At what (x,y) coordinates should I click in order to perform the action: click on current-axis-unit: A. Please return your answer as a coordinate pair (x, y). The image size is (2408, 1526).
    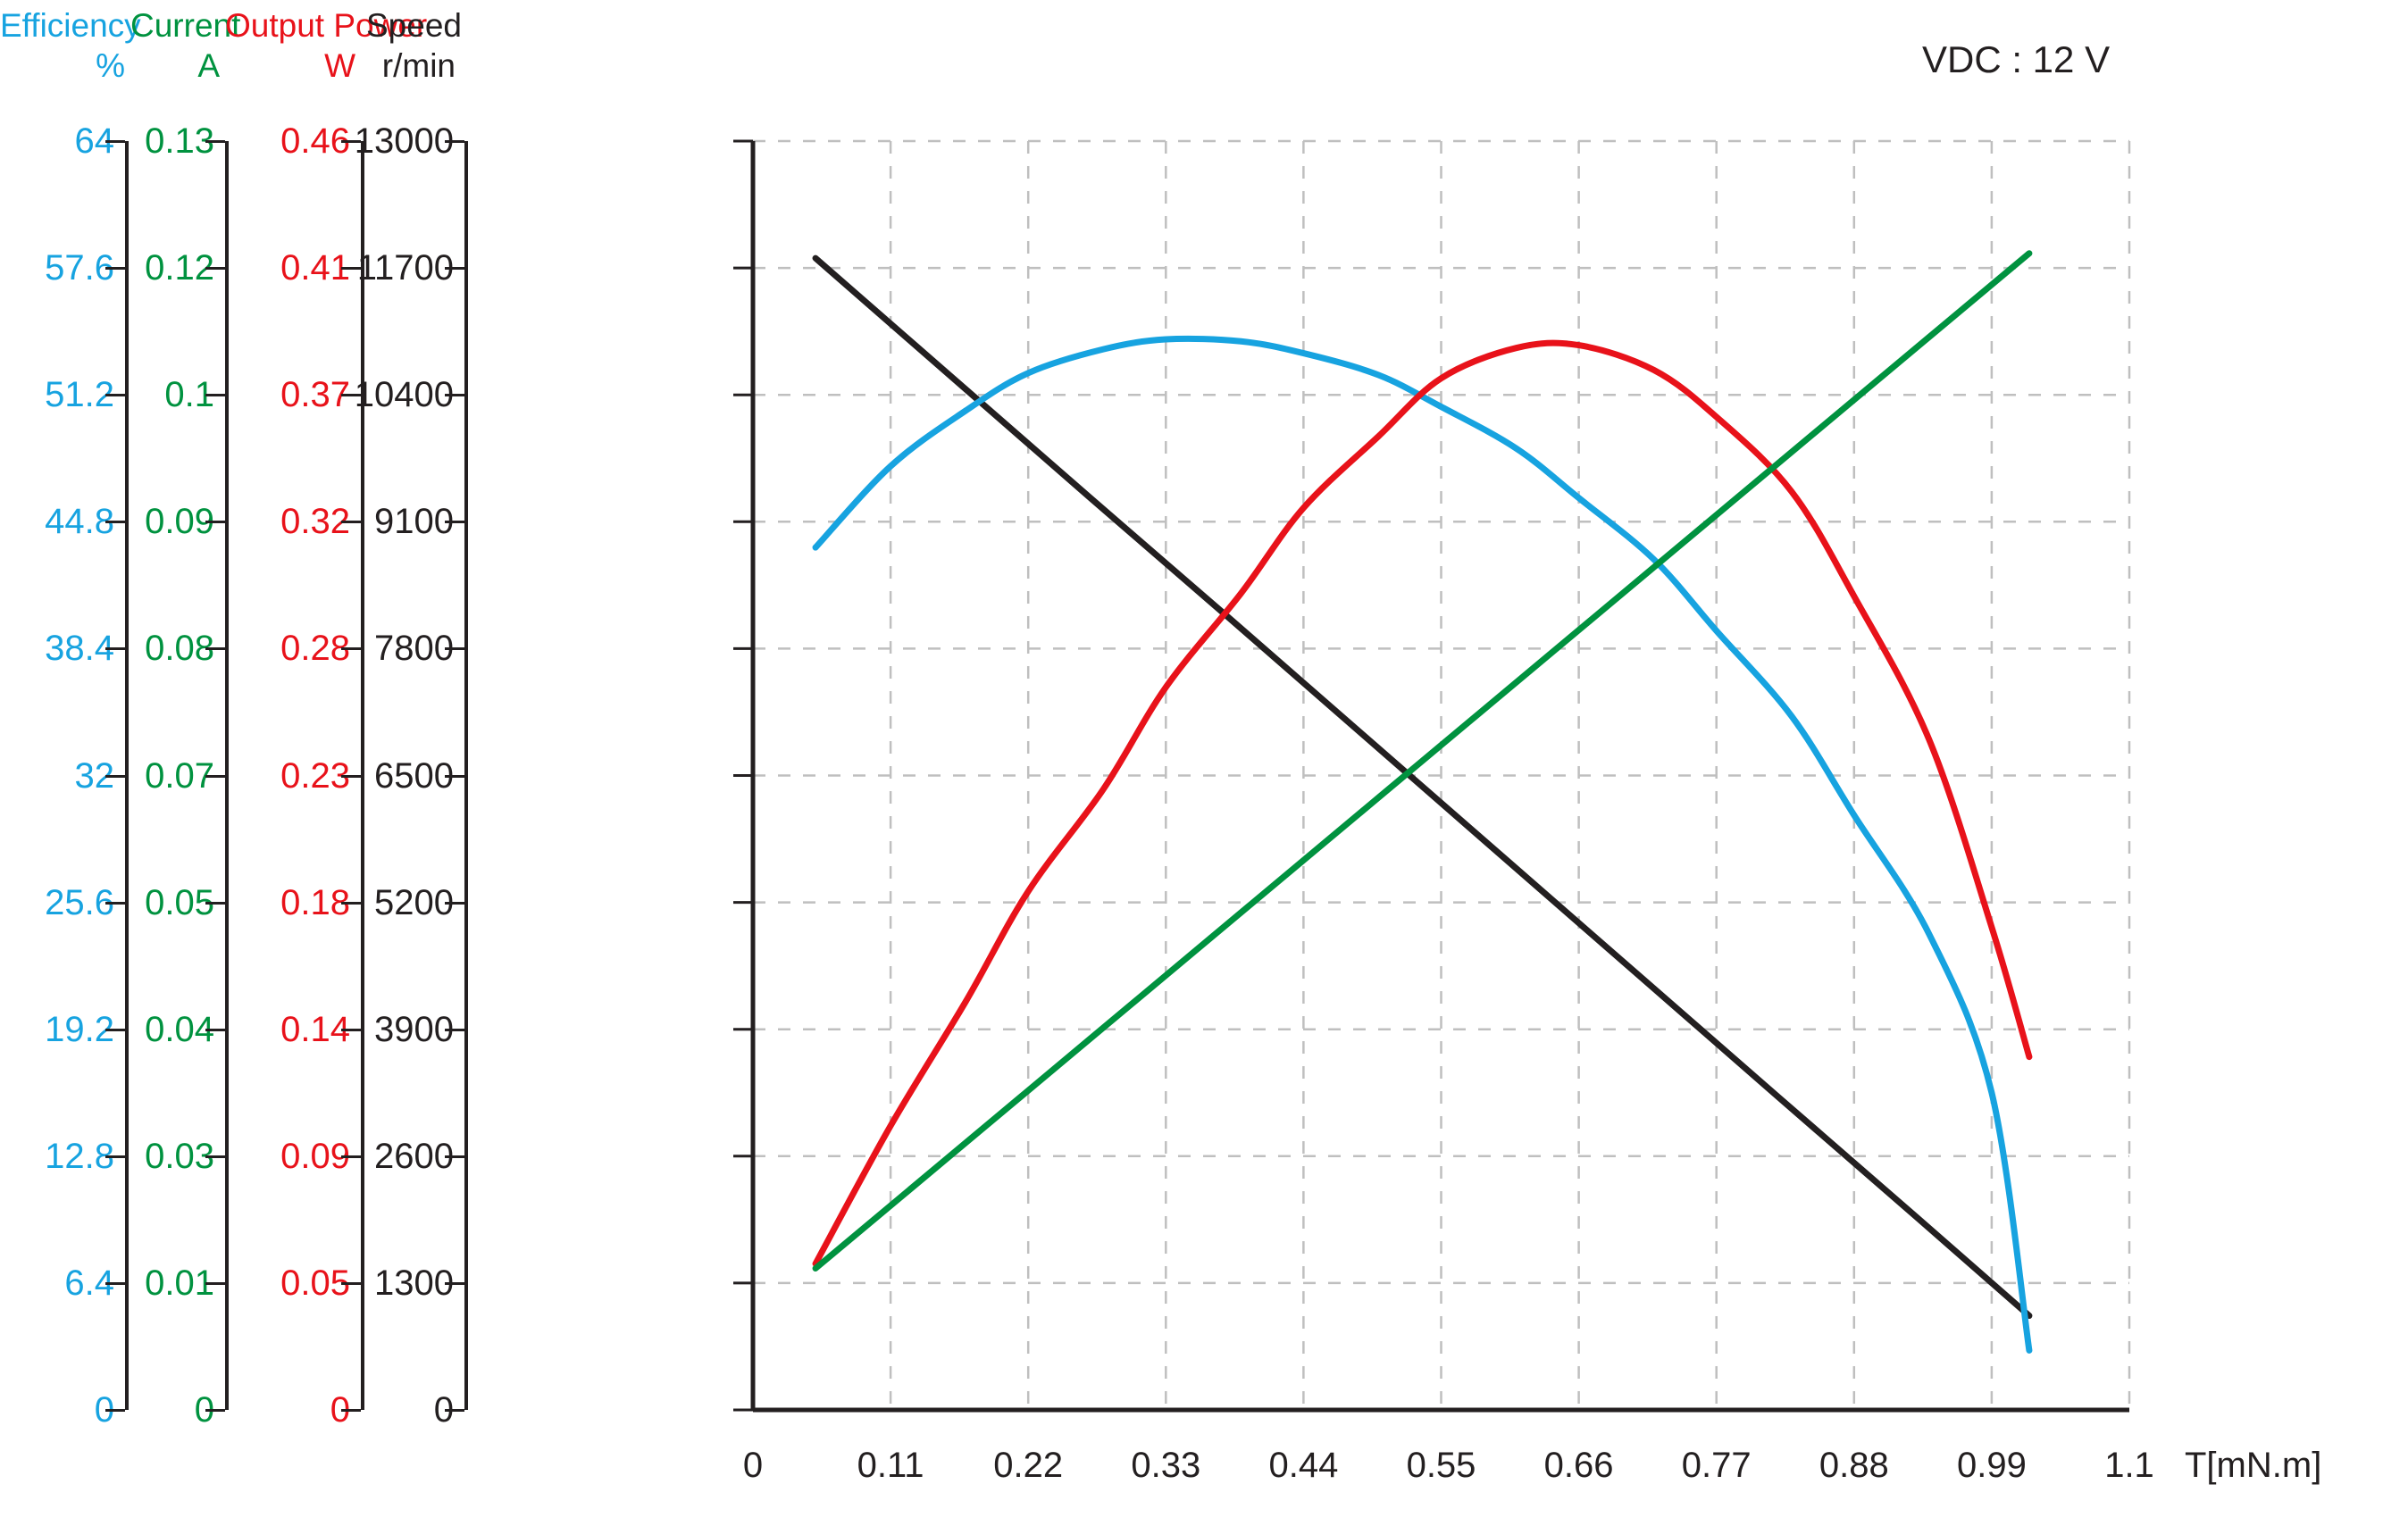
    Looking at the image, I should click on (208, 65).